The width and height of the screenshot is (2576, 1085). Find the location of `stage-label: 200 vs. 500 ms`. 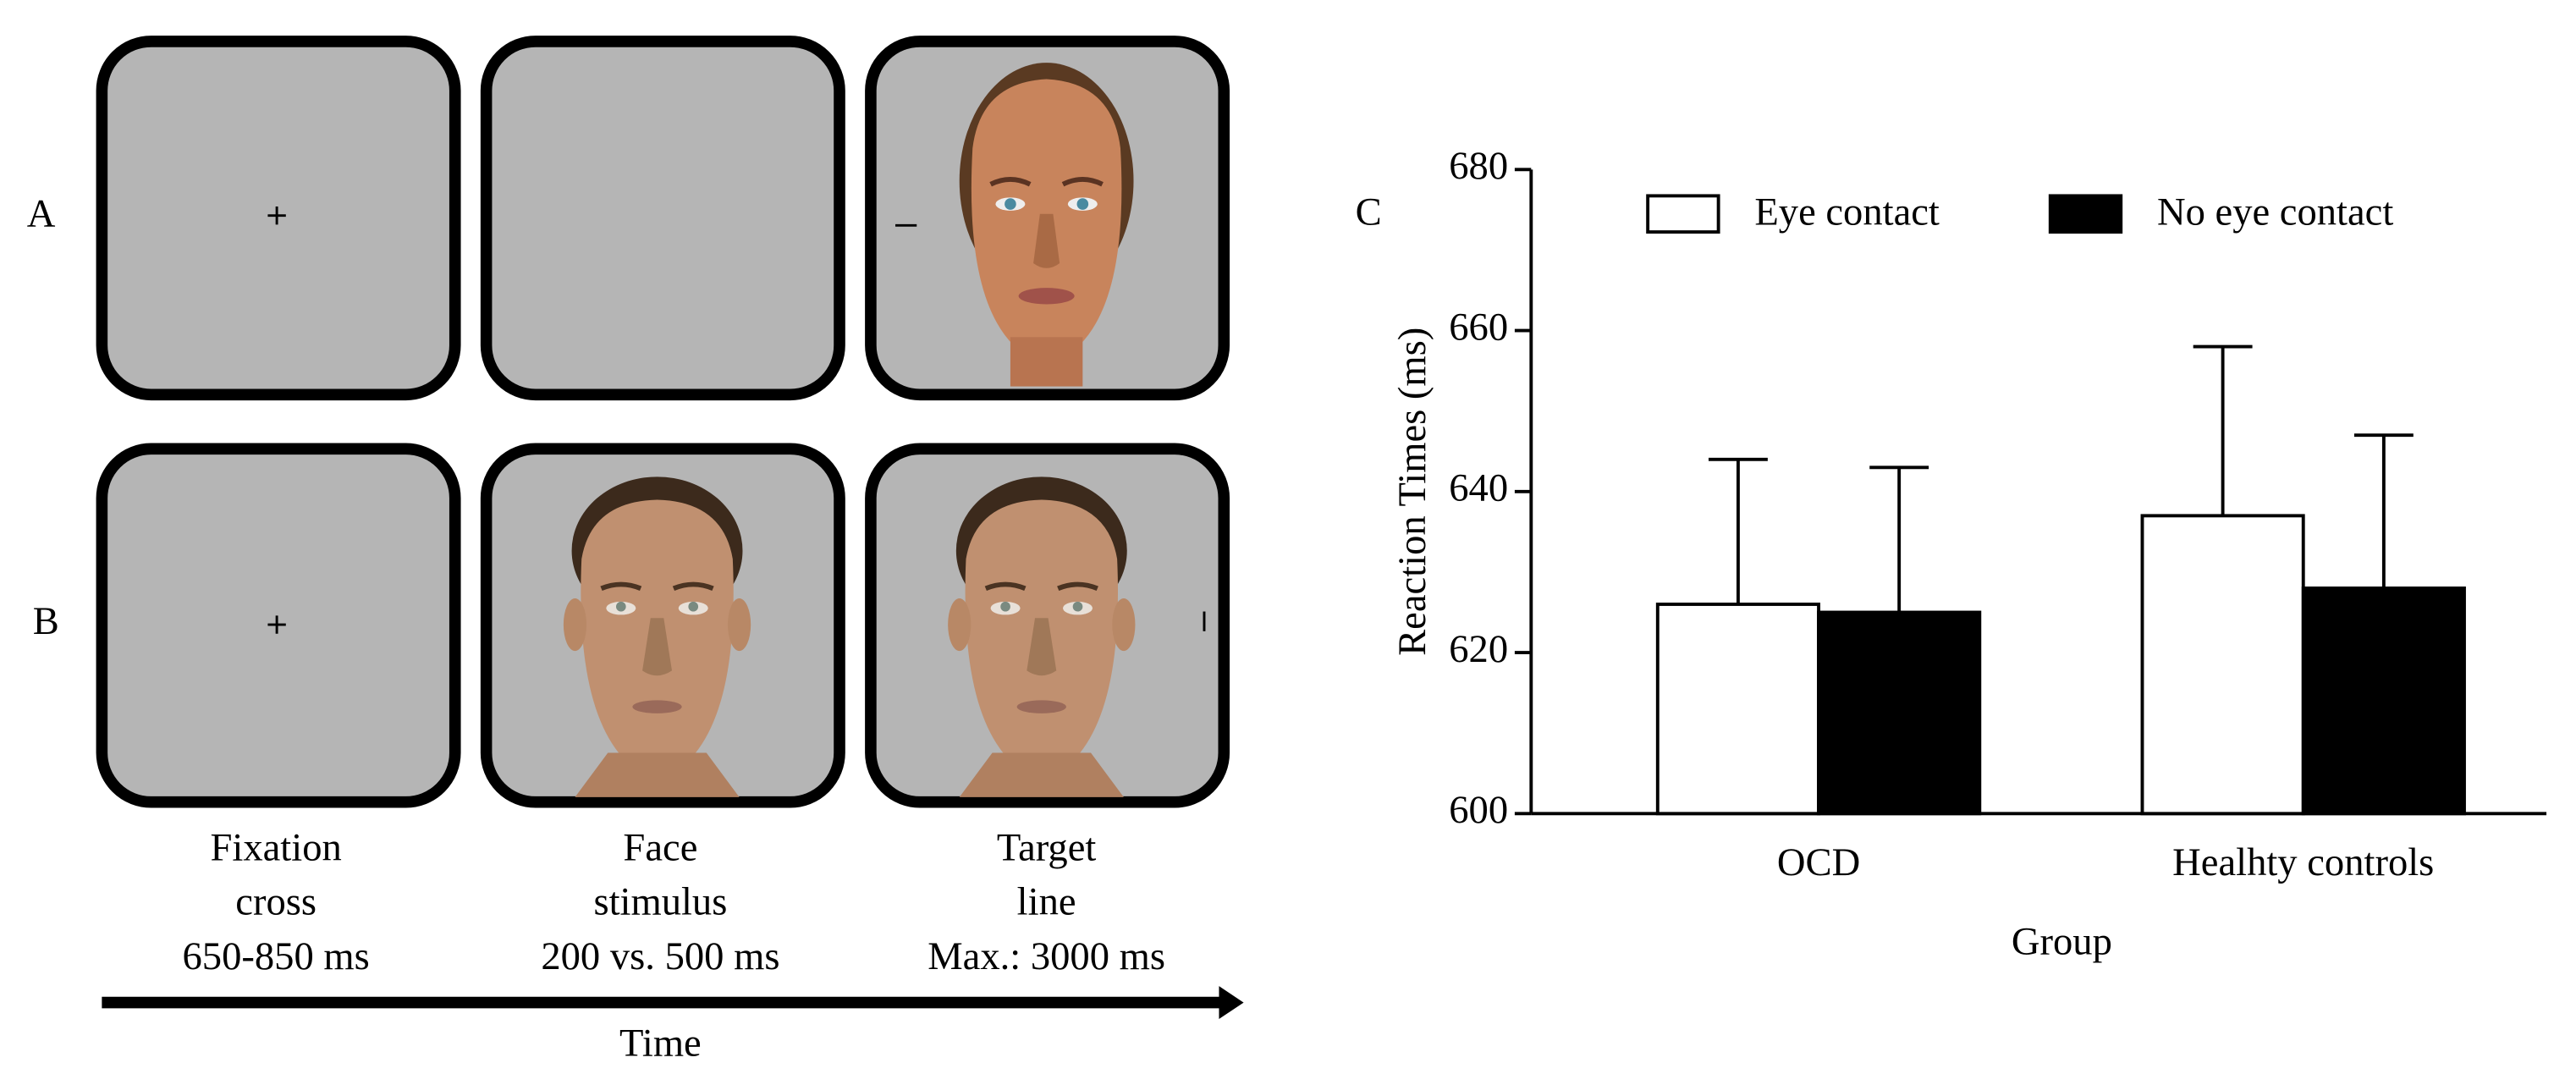

stage-label: 200 vs. 500 ms is located at coordinates (660, 956).